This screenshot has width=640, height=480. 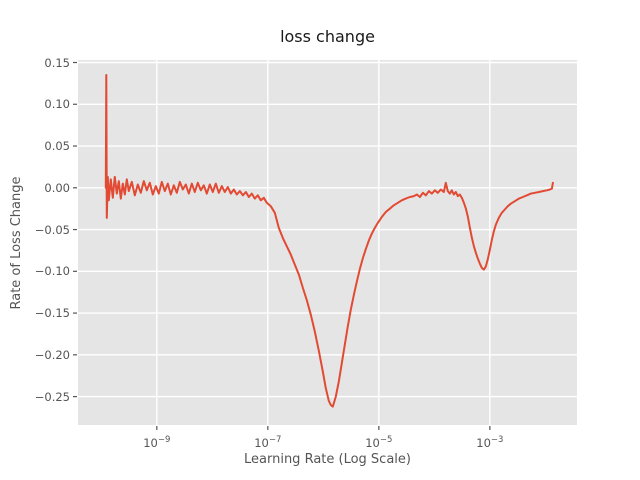 What do you see at coordinates (57, 146) in the screenshot?
I see `y-tick-label: 0.05` at bounding box center [57, 146].